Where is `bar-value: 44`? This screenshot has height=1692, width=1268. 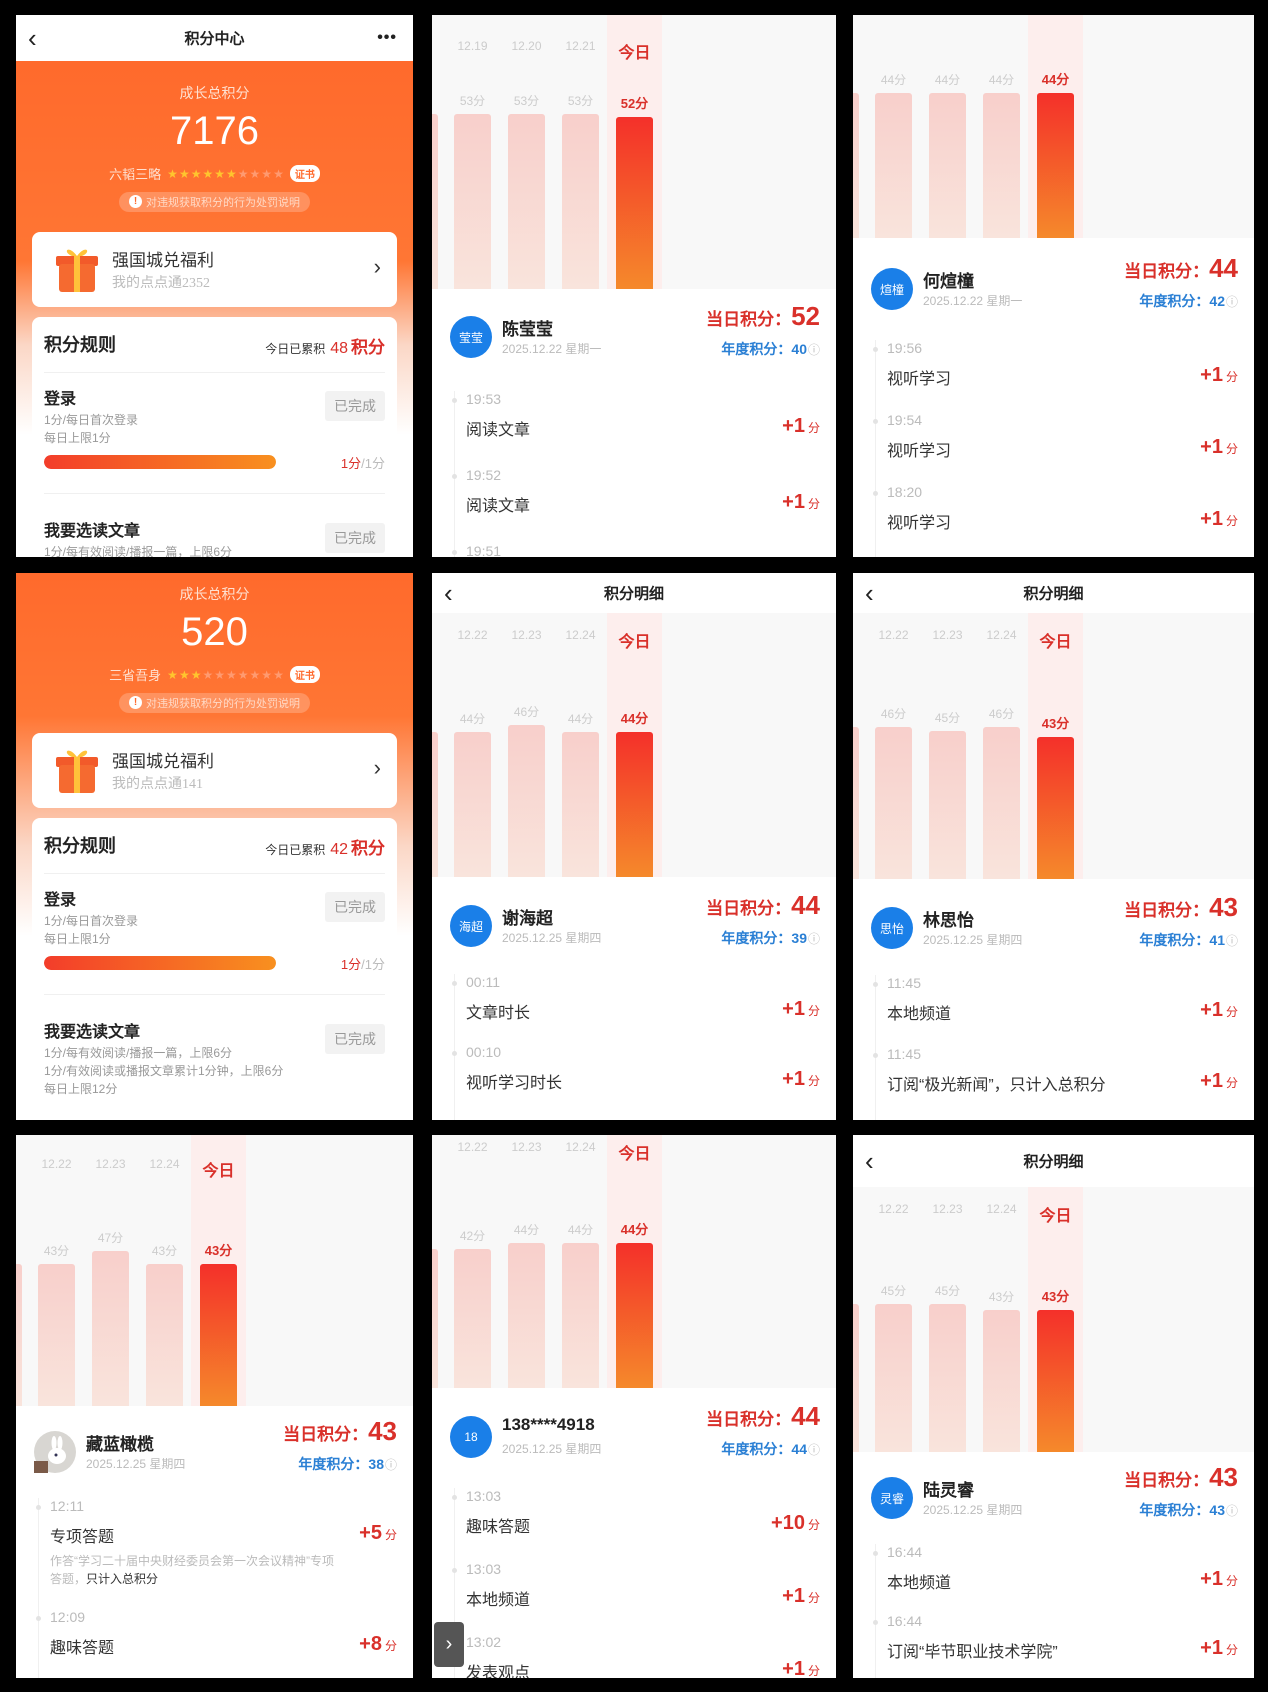
bar-value: 44 is located at coordinates (628, 1229).